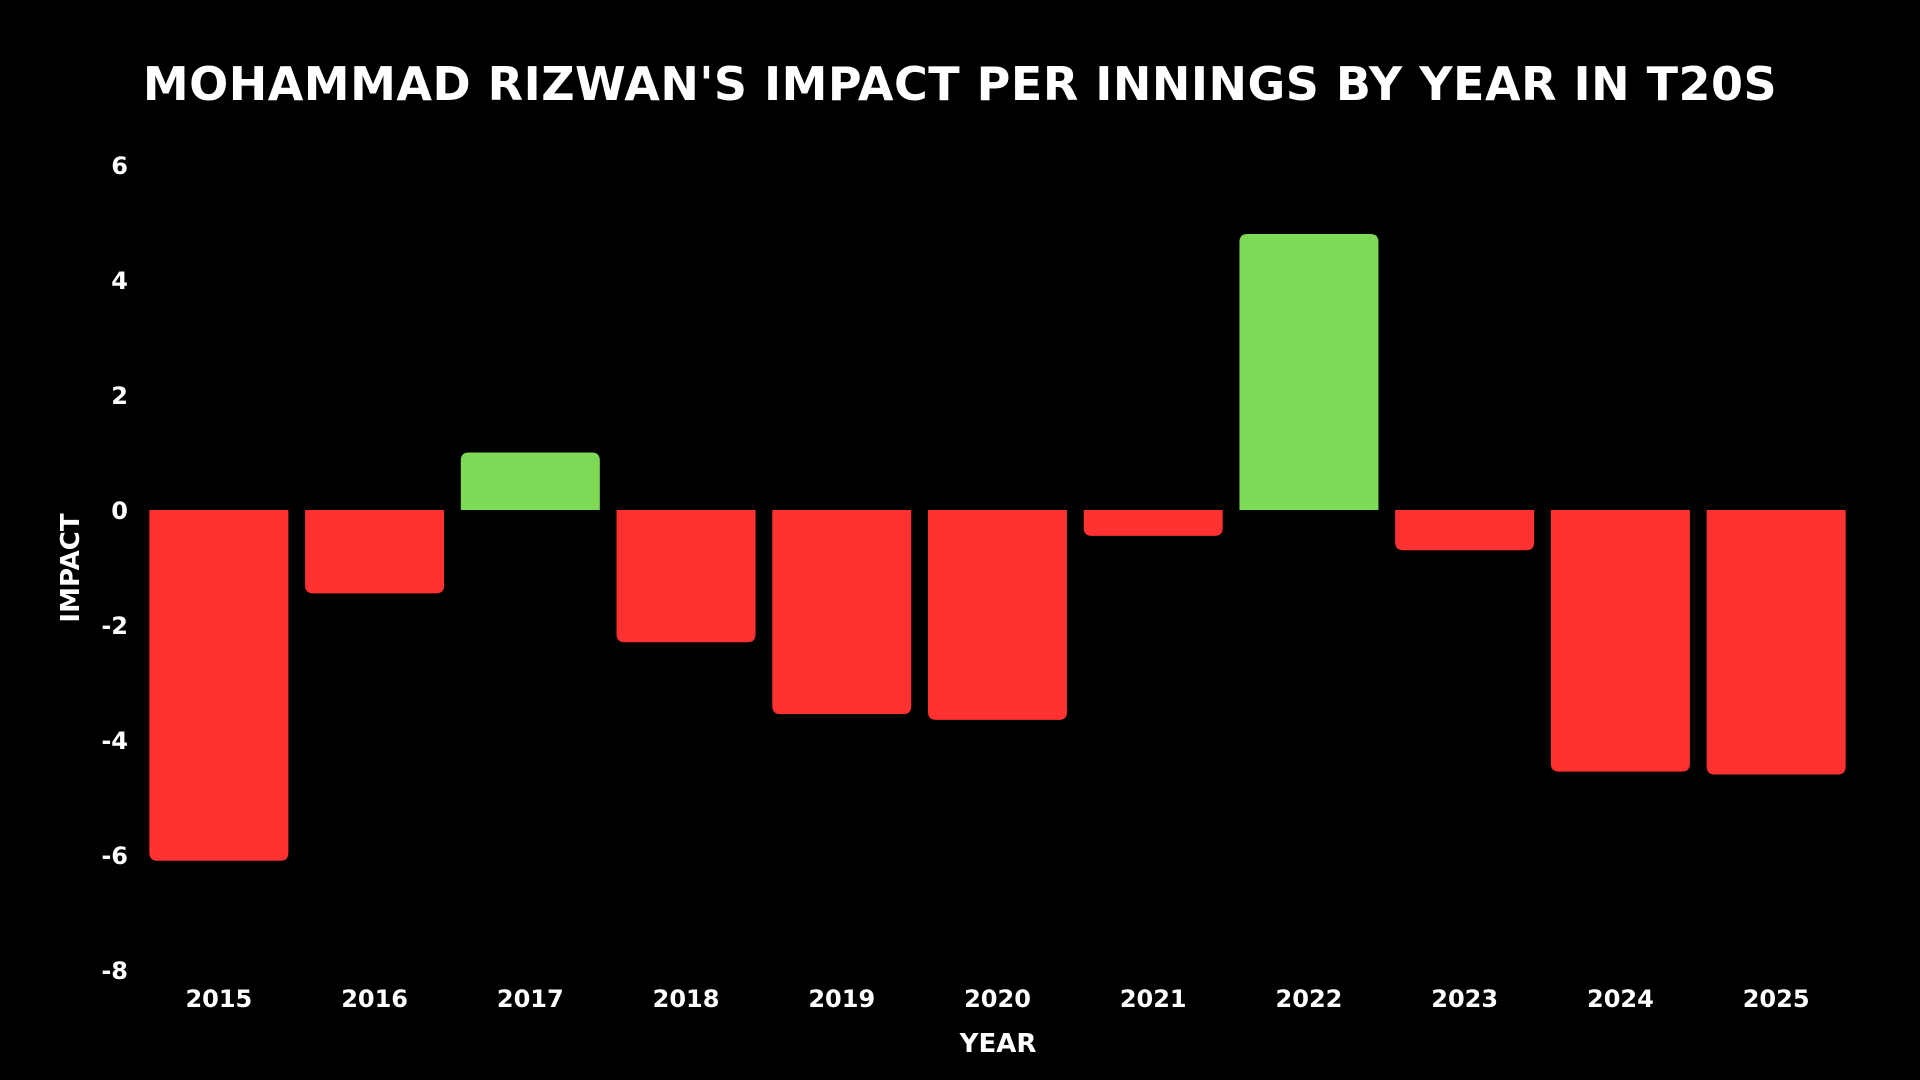 The width and height of the screenshot is (1920, 1080). What do you see at coordinates (71, 567) in the screenshot?
I see `y-axis-label: IMPACT` at bounding box center [71, 567].